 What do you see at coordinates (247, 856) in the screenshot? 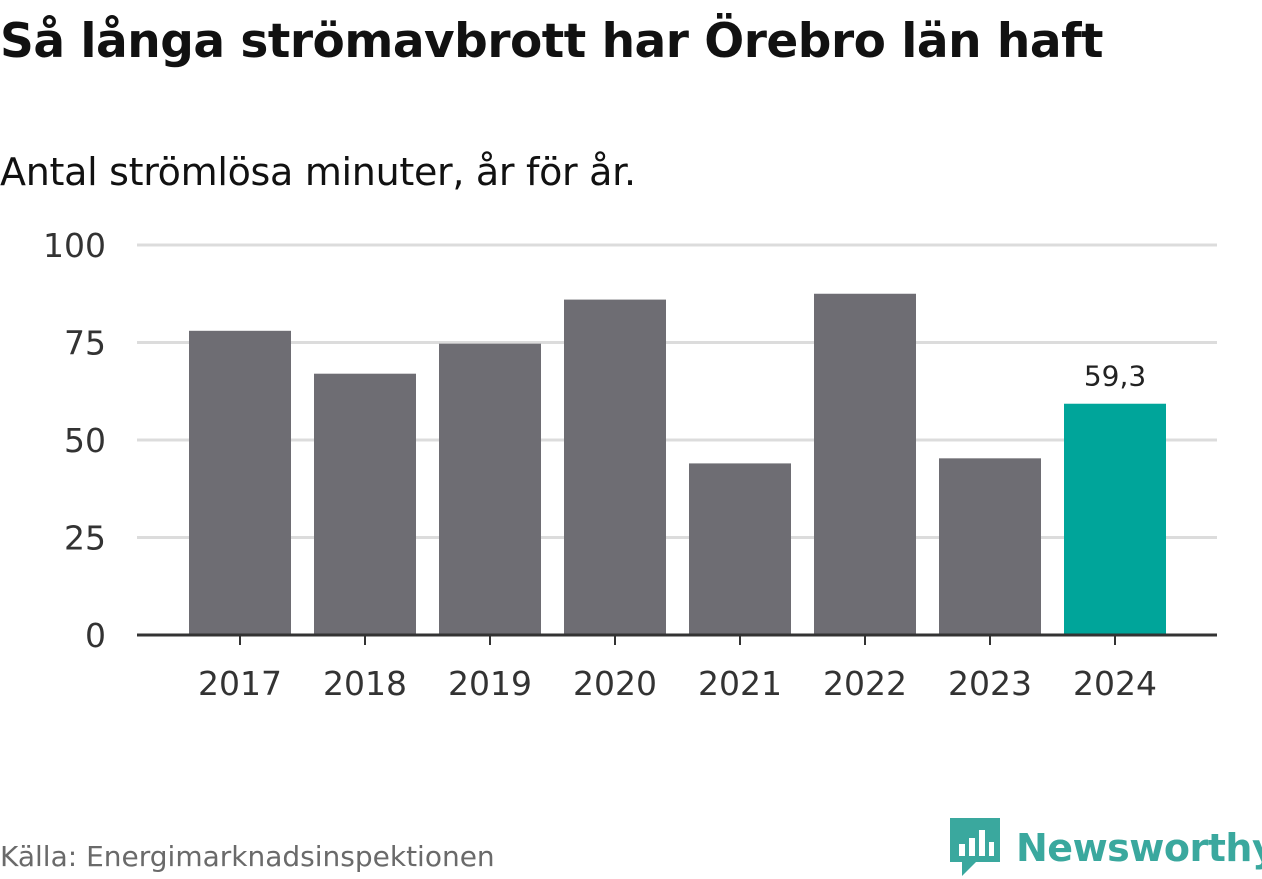
I see `source-note: Källa: Energimarknadsinspektionen` at bounding box center [247, 856].